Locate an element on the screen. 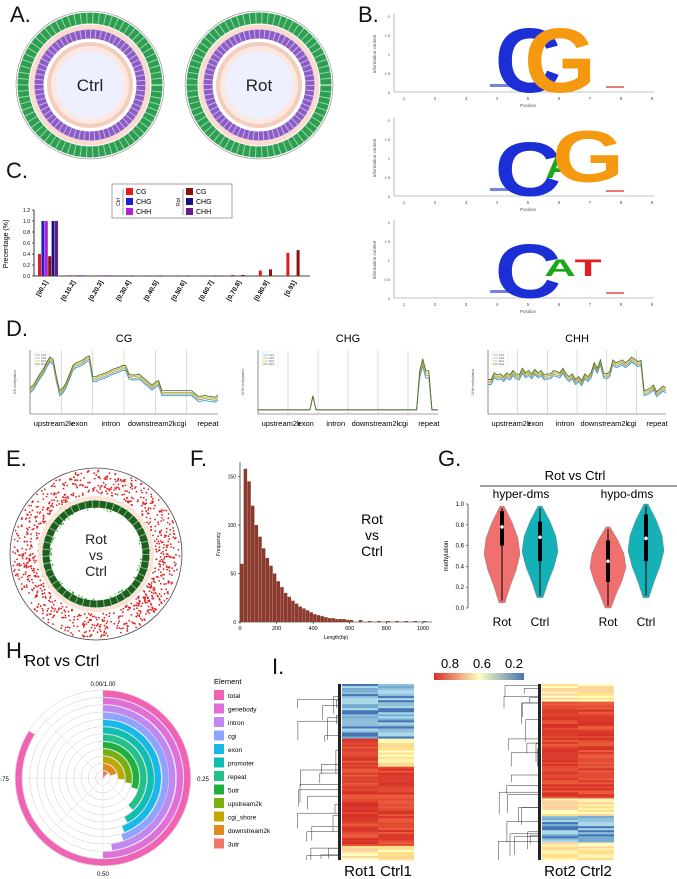 The height and width of the screenshot is (879, 677). bar-category-label: [0.50.6] is located at coordinates (178, 291).